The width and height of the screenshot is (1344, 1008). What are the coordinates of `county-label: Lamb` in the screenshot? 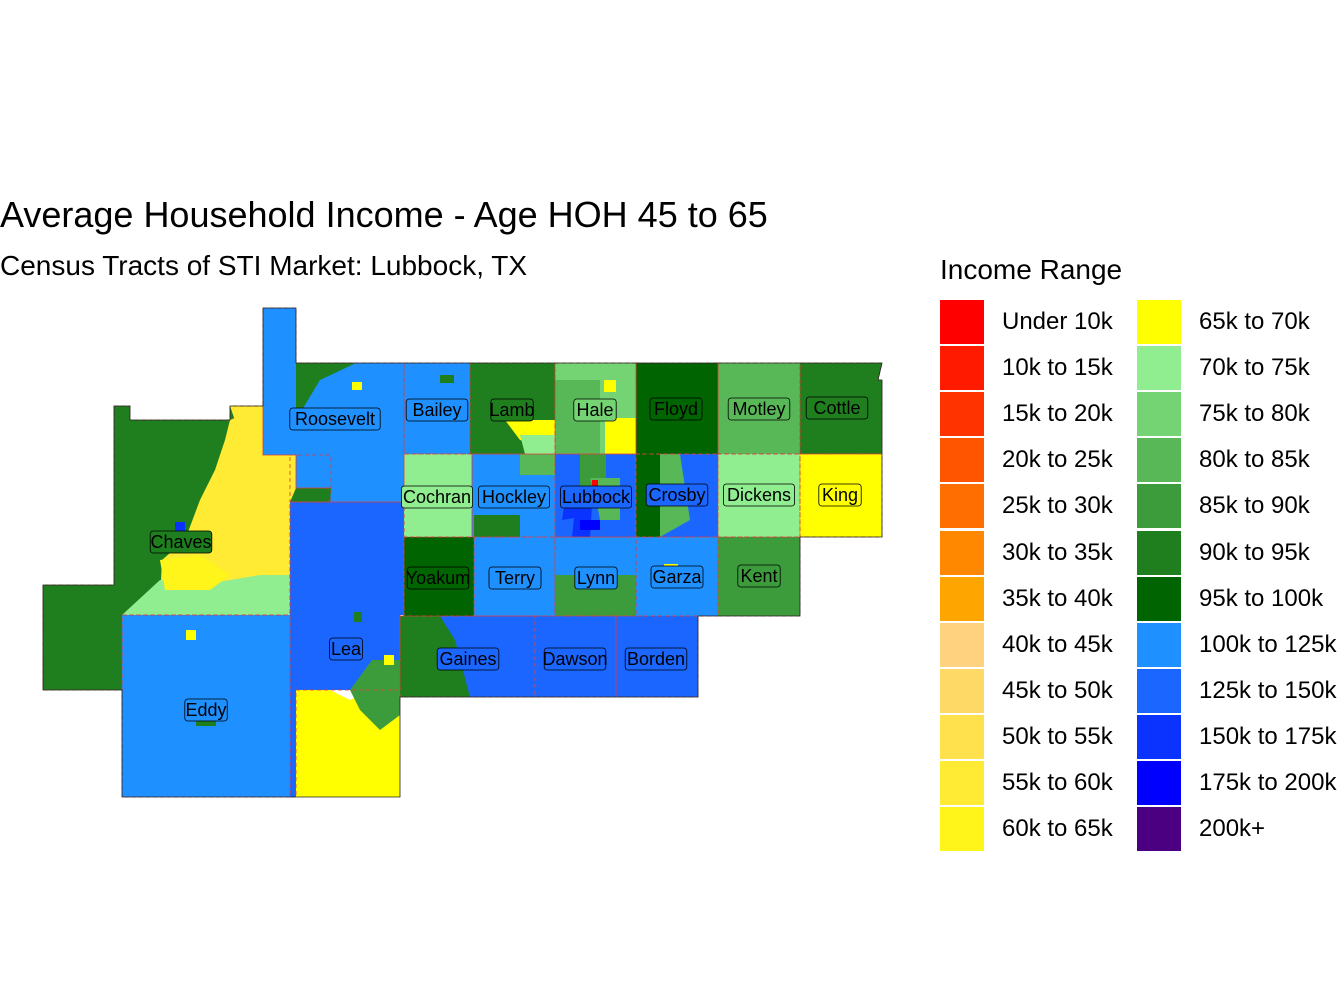 It's located at (512, 410).